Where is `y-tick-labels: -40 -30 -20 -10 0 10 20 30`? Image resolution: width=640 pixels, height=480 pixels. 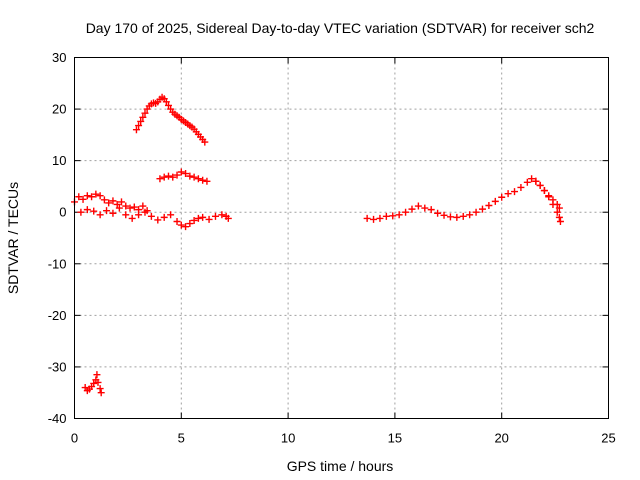 y-tick-labels: -40 -30 -20 -10 0 10 20 30 is located at coordinates (57, 238).